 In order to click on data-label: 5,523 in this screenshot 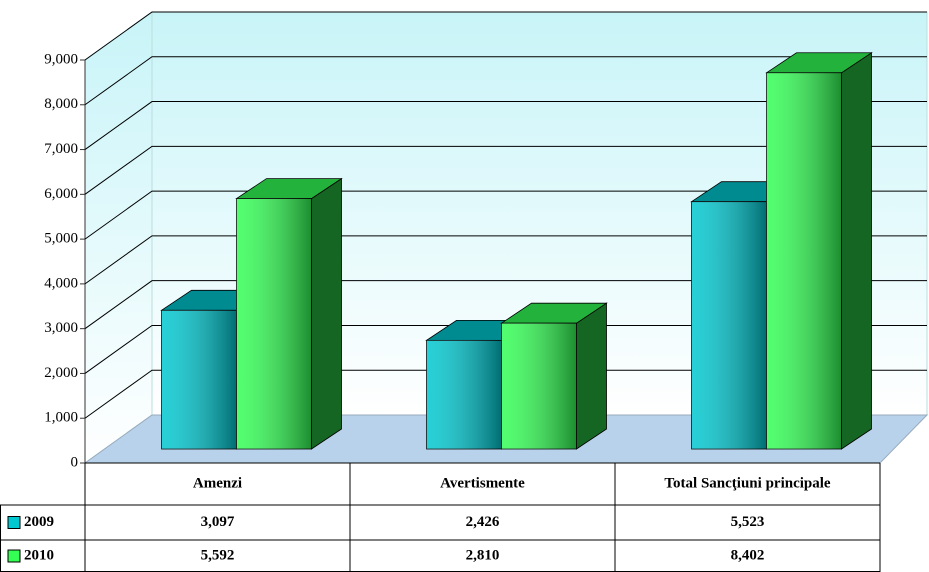, I will do `click(748, 522)`.